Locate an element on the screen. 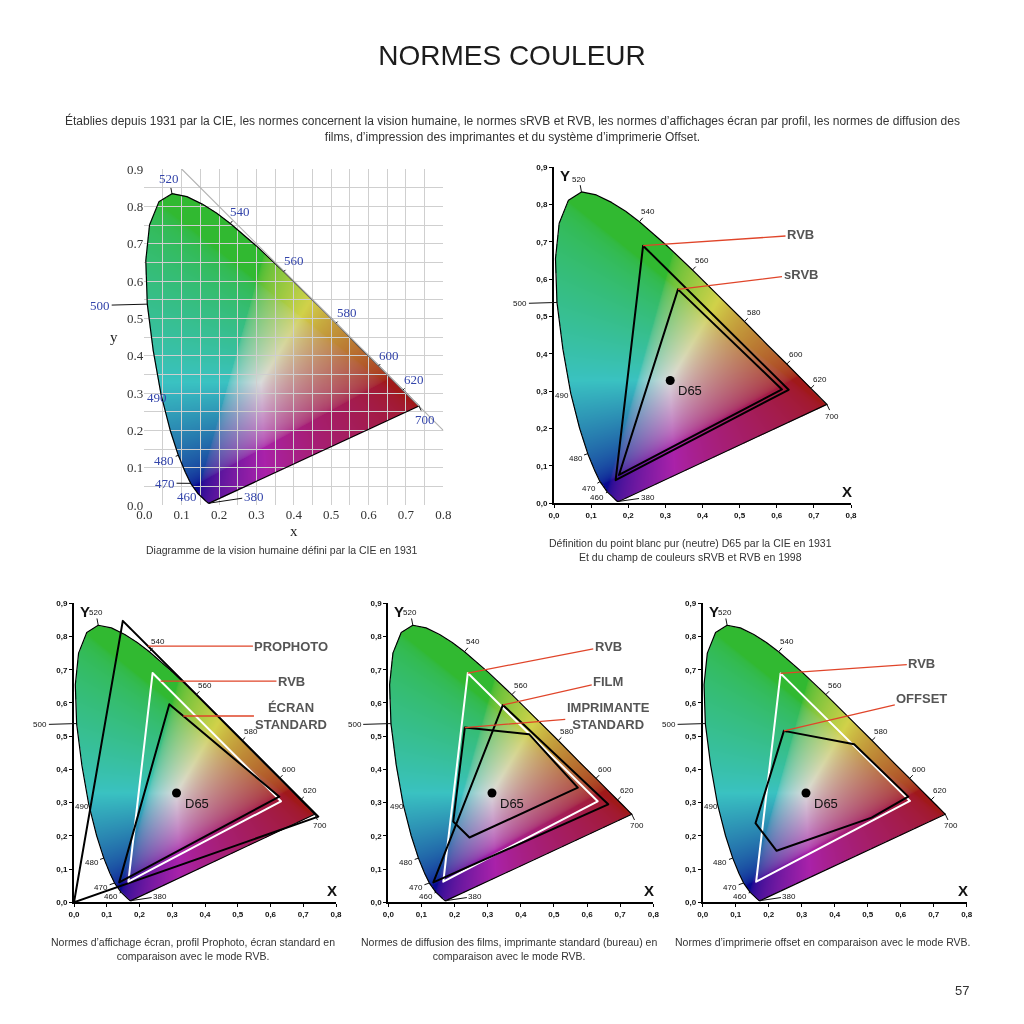  text: Normes d’imprimerie offset en comparaison avec le mode RVB. is located at coordinates (823, 942).